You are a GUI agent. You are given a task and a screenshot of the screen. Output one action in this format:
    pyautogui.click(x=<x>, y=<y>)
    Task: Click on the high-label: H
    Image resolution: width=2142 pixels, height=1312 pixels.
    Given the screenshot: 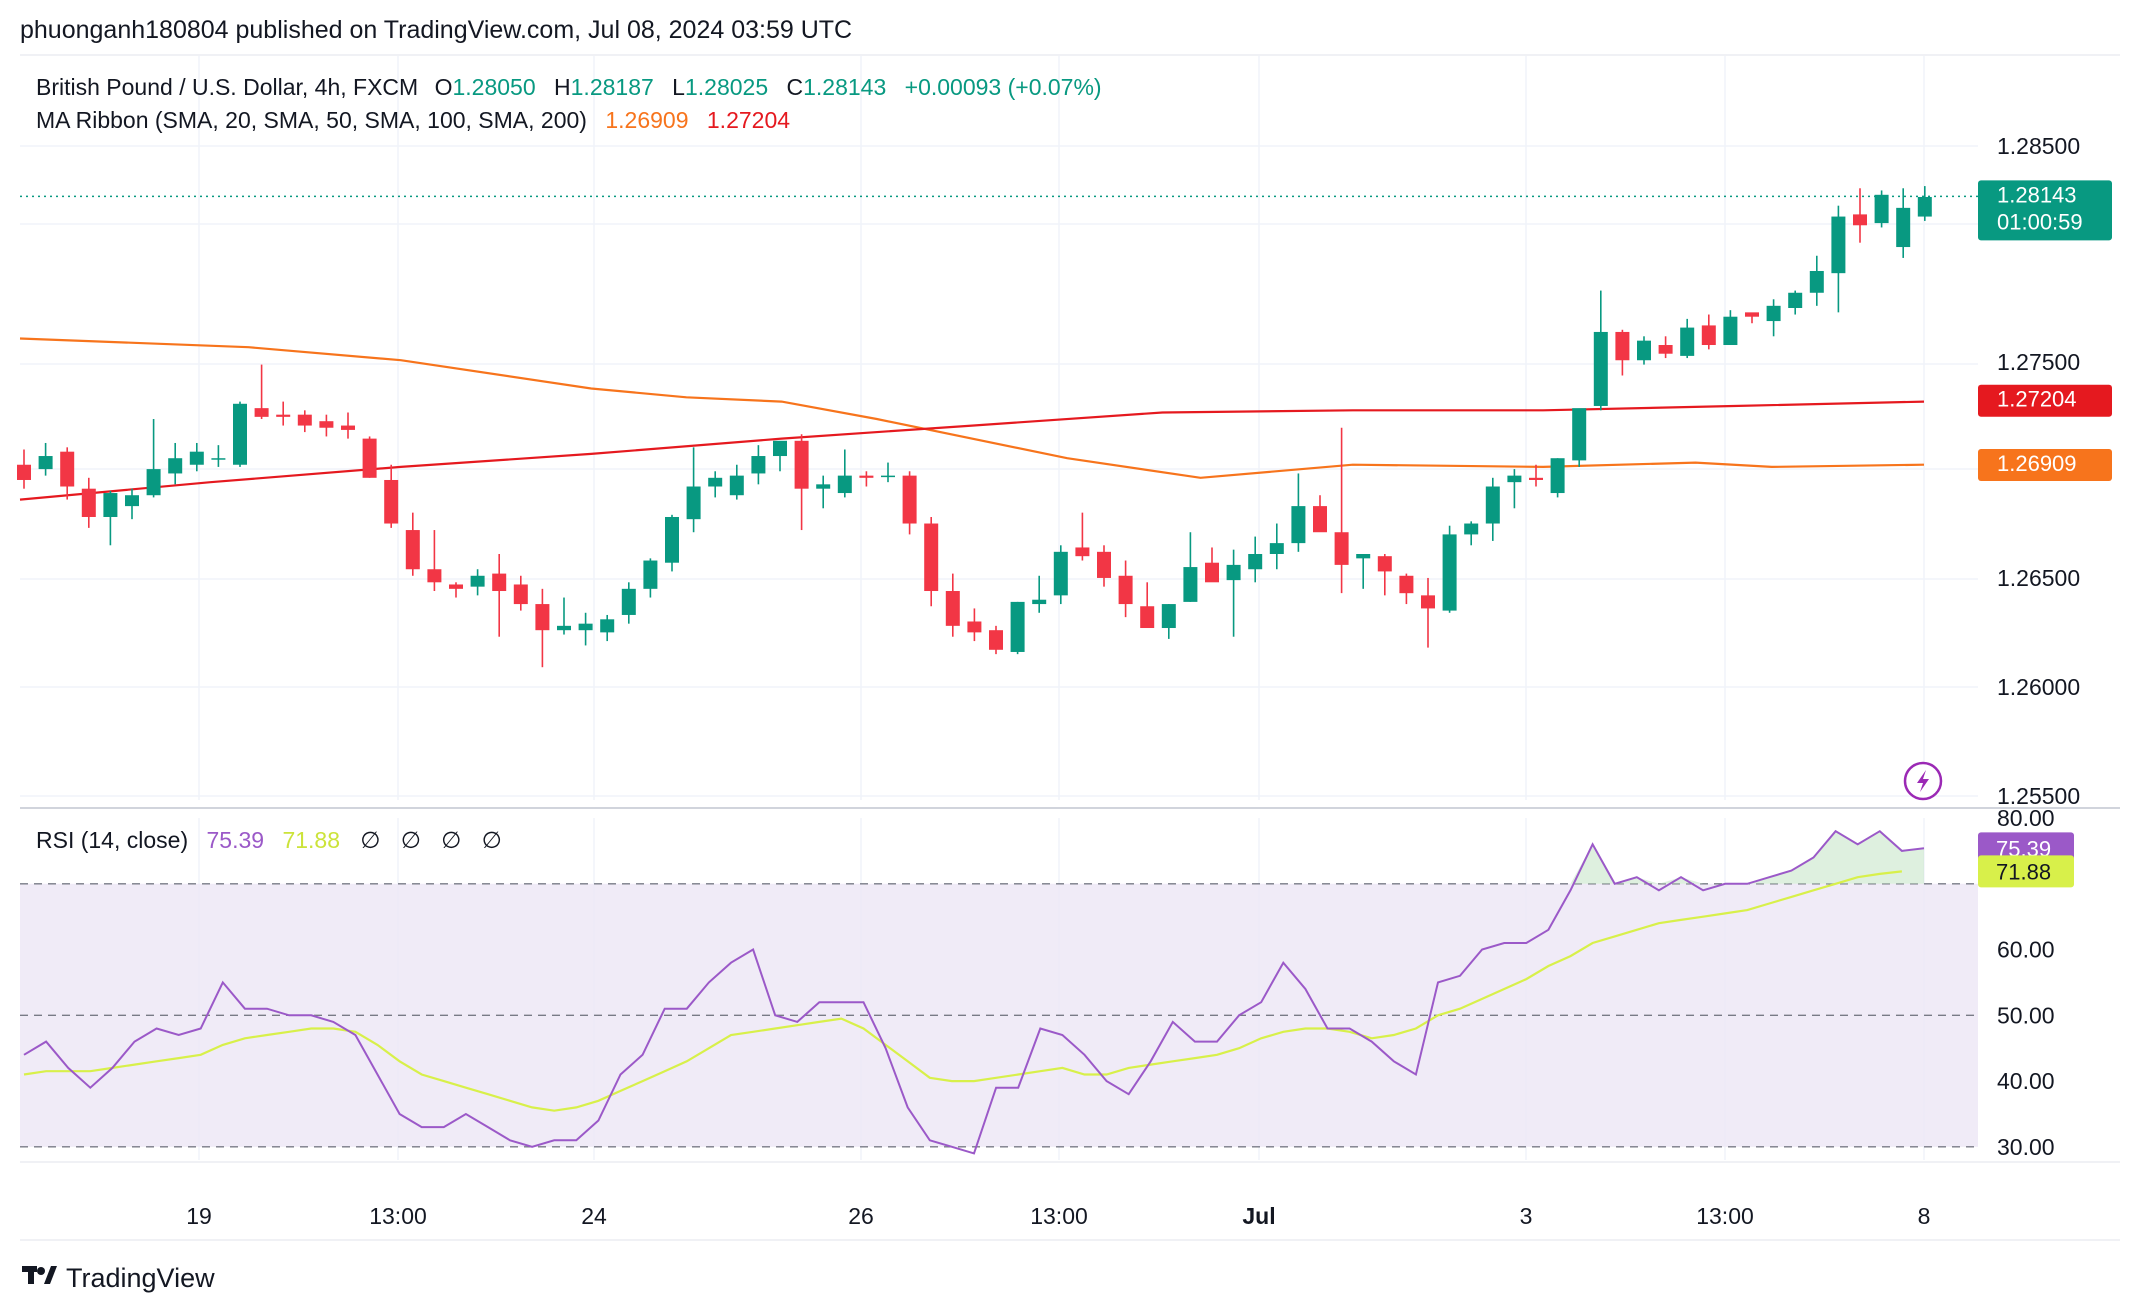 What is the action you would take?
    pyautogui.click(x=562, y=87)
    